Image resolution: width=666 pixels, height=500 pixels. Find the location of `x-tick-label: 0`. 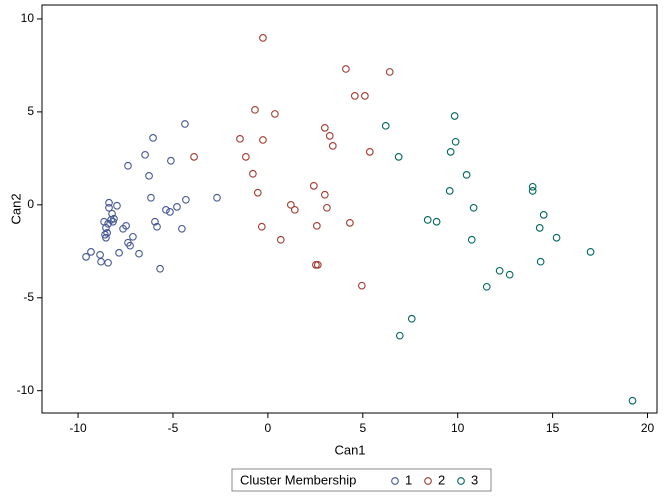

x-tick-label: 0 is located at coordinates (268, 428).